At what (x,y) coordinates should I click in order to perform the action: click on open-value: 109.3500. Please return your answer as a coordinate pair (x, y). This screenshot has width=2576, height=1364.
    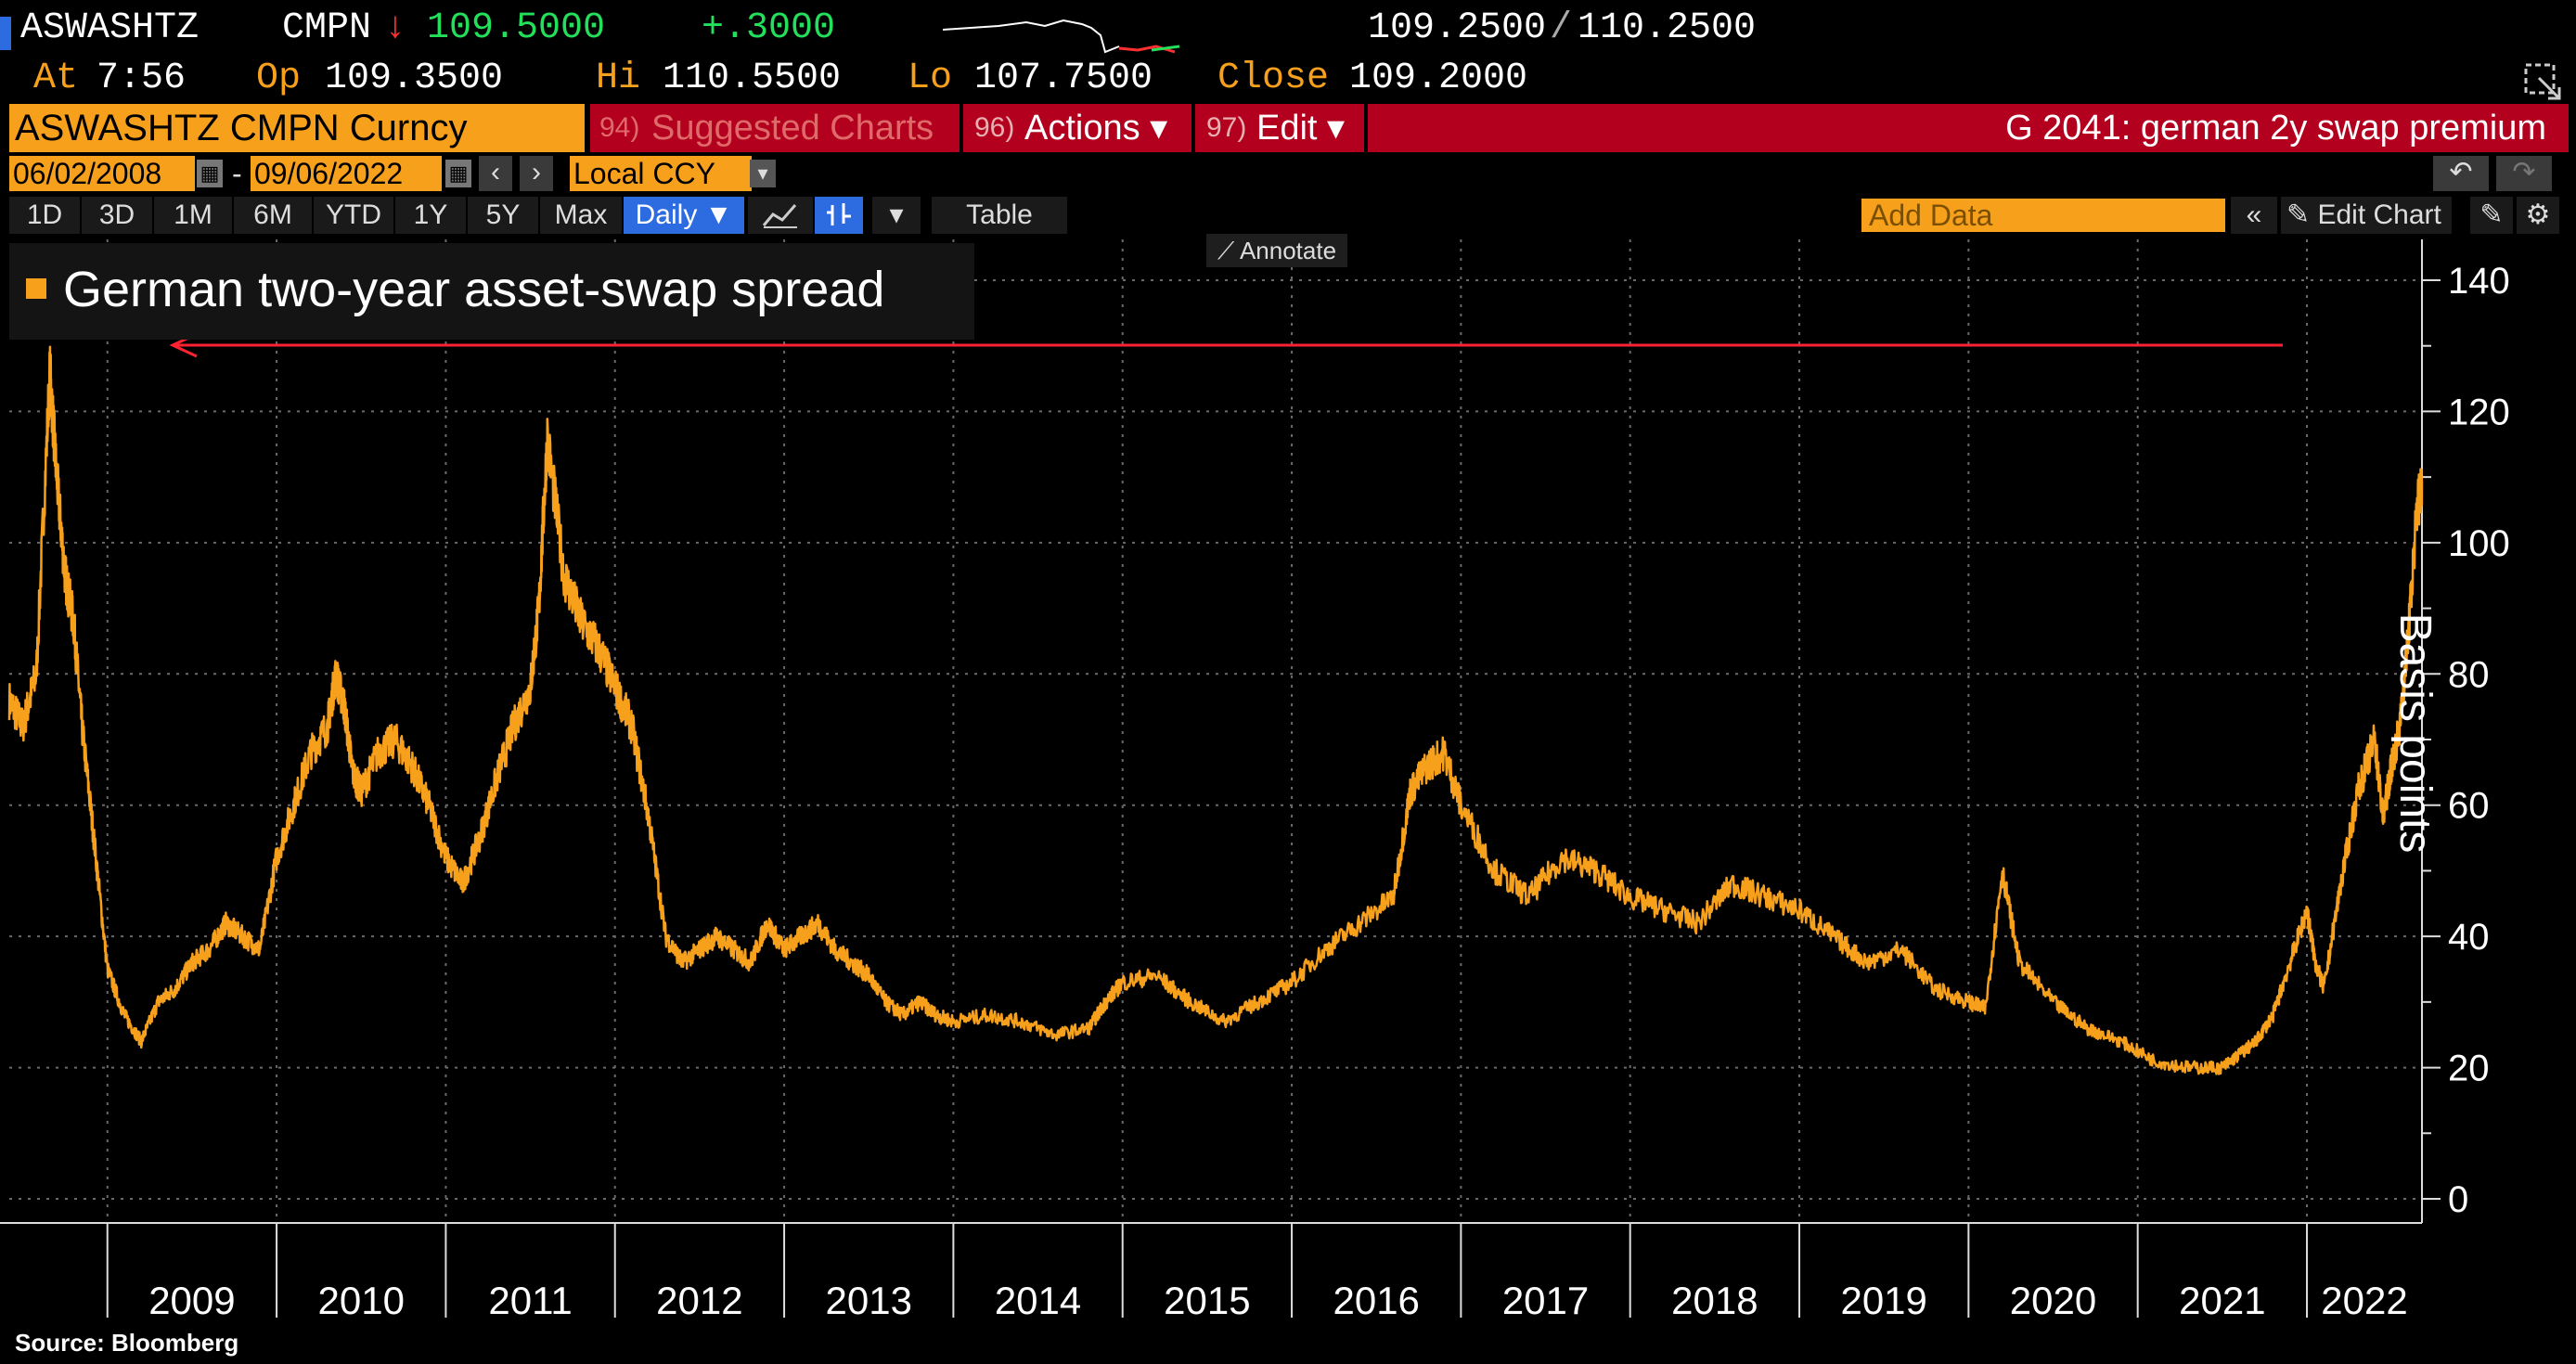
    Looking at the image, I should click on (415, 78).